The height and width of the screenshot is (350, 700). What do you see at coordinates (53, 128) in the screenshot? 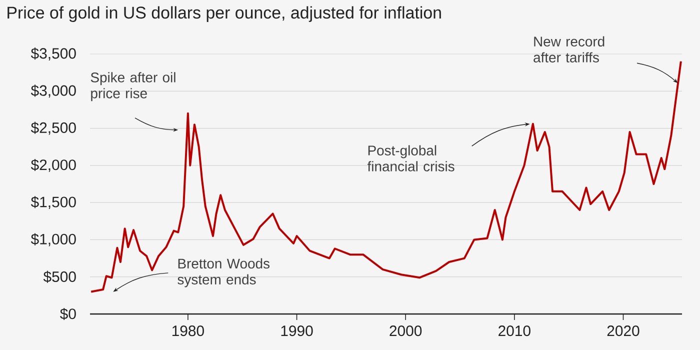
I see `y-tick-label: $2,500` at bounding box center [53, 128].